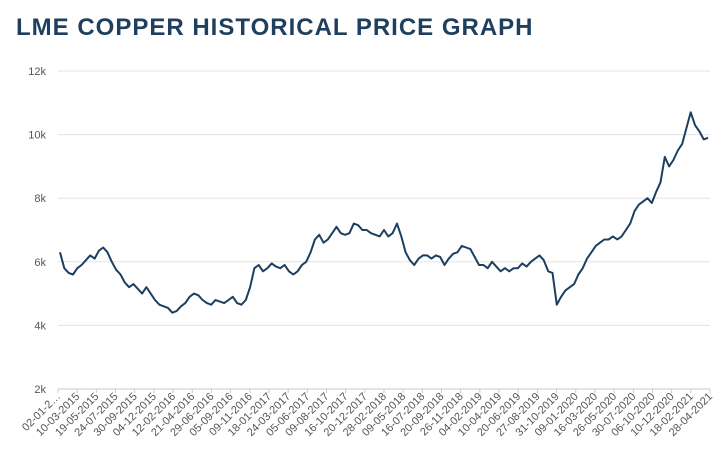 The image size is (721, 463). What do you see at coordinates (37, 72) in the screenshot?
I see `y-tick-label: 12k` at bounding box center [37, 72].